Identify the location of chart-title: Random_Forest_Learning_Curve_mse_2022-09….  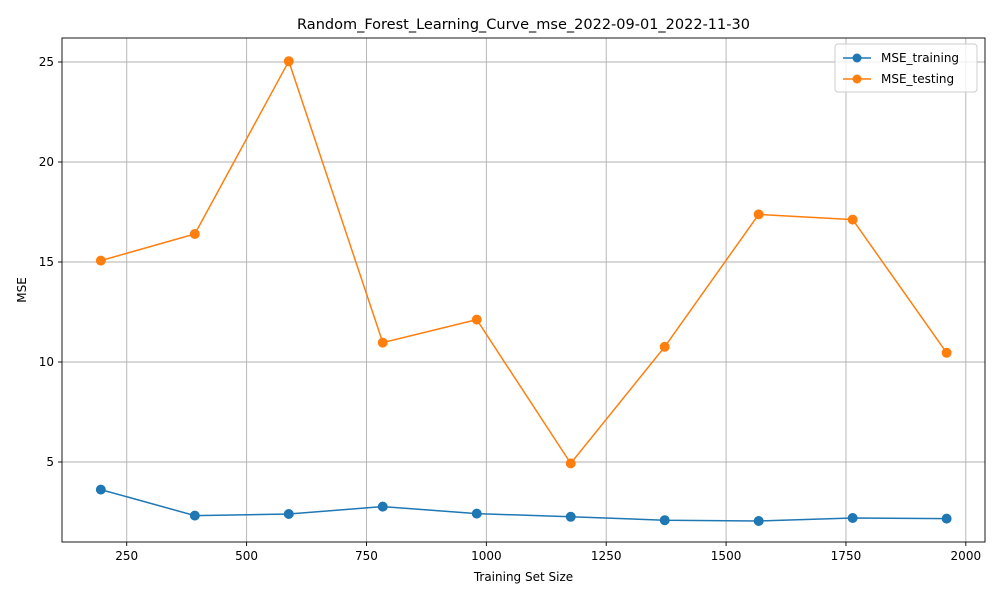
(523, 25).